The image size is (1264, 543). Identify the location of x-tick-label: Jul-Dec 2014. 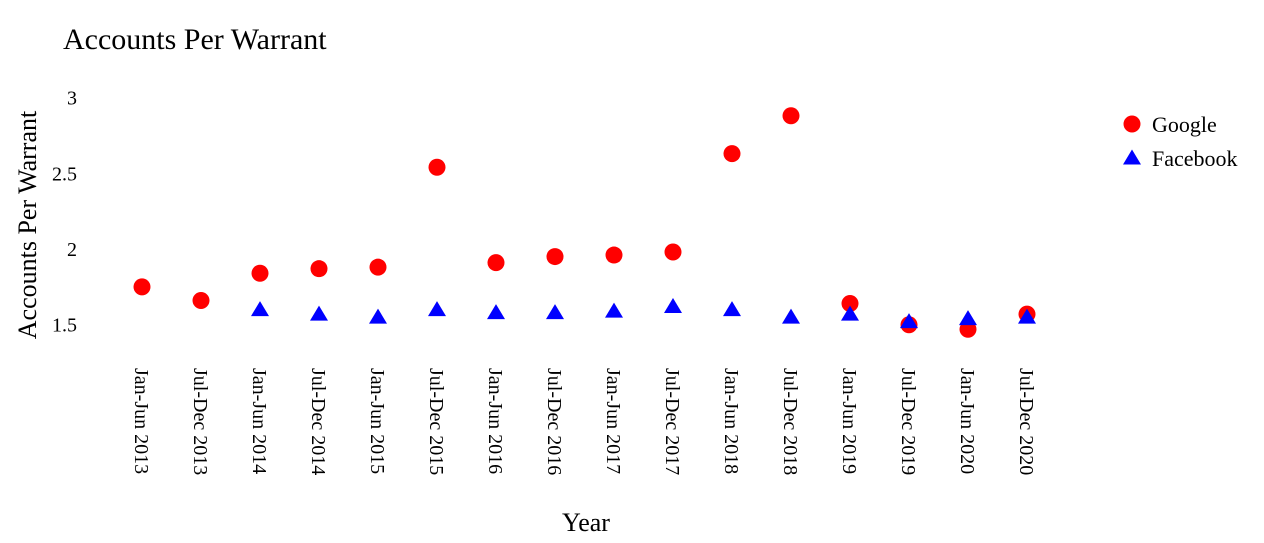
(318, 421).